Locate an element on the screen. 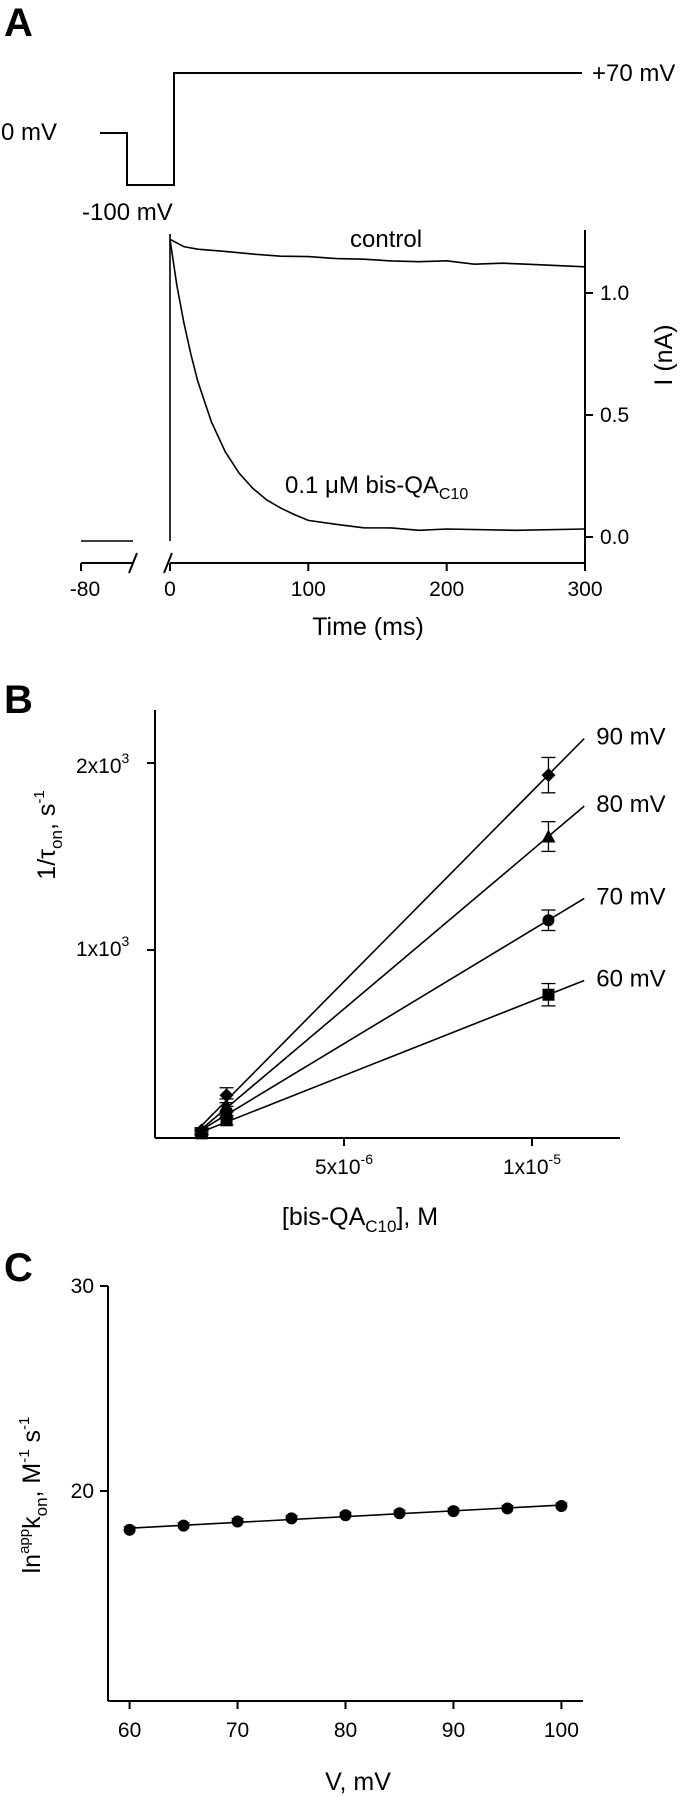 The height and width of the screenshot is (1800, 699). b-y-tick-label-2000: 2x10³ is located at coordinates (103, 764).